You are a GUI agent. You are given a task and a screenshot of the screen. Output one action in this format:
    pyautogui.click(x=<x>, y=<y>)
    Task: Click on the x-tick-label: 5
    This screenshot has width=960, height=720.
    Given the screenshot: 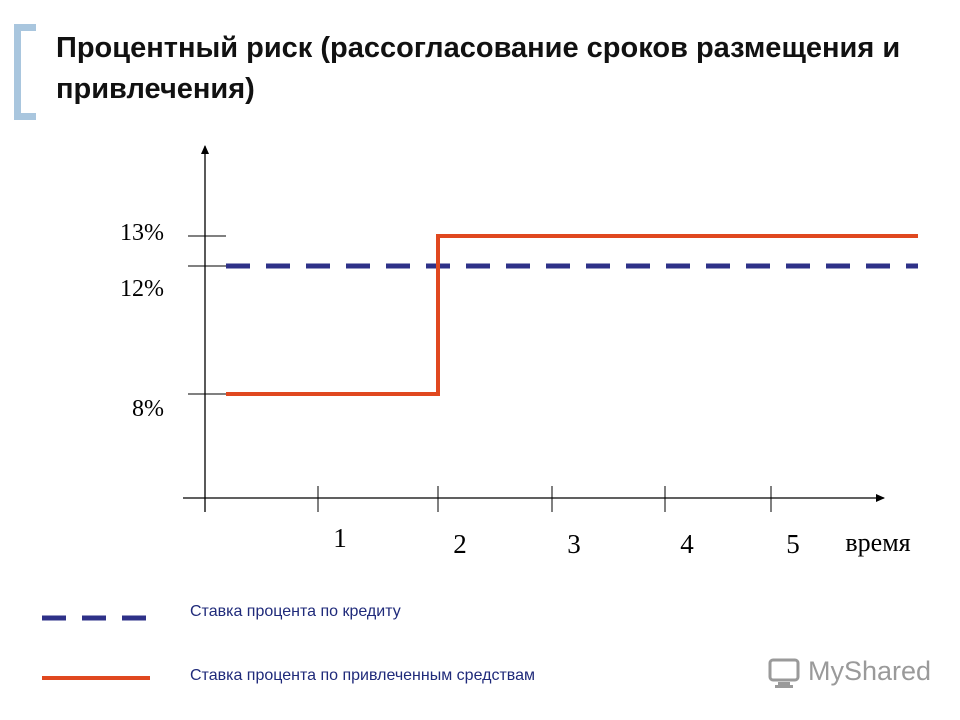 What is the action you would take?
    pyautogui.click(x=793, y=544)
    